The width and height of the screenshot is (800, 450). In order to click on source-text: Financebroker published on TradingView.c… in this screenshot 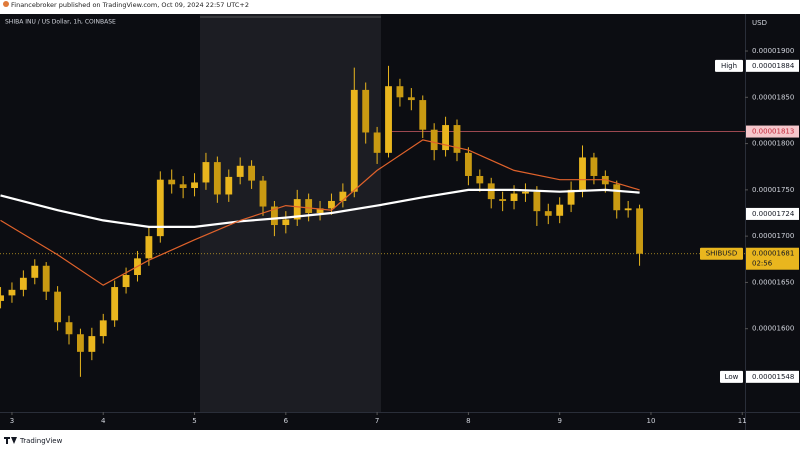, I will do `click(130, 5)`.